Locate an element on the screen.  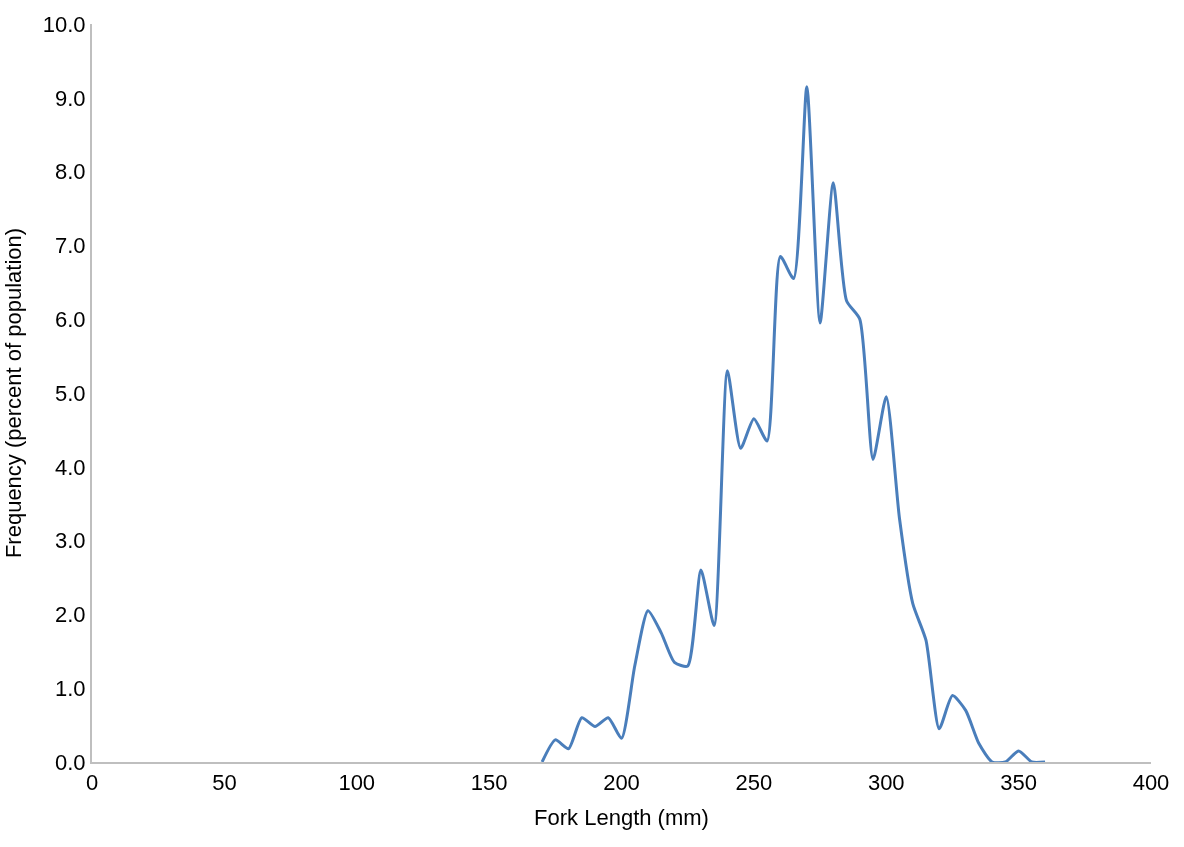
y-axis-title: Frequency (percent of population) is located at coordinates (14, 393).